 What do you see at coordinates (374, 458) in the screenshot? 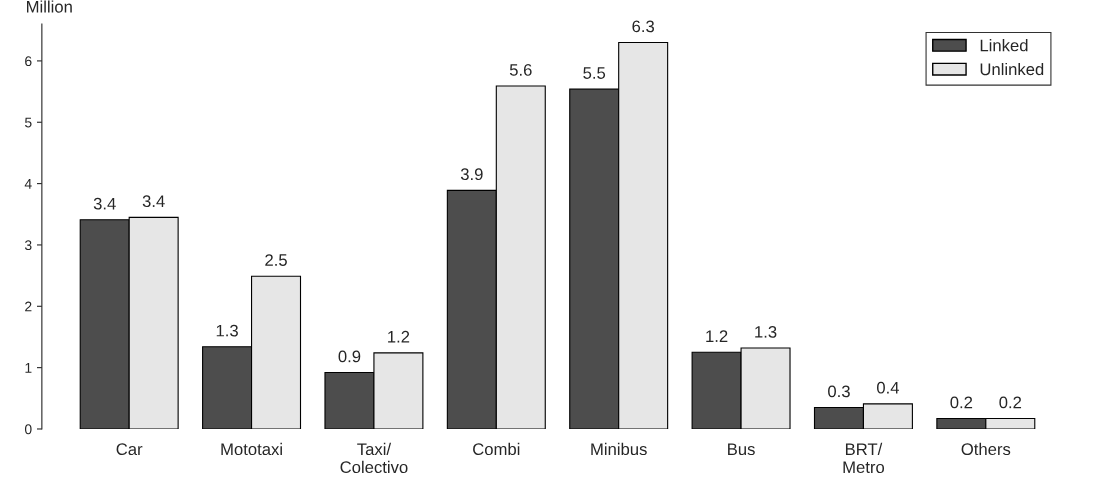
I see `x-tick-label: Taxi/ Colectivo` at bounding box center [374, 458].